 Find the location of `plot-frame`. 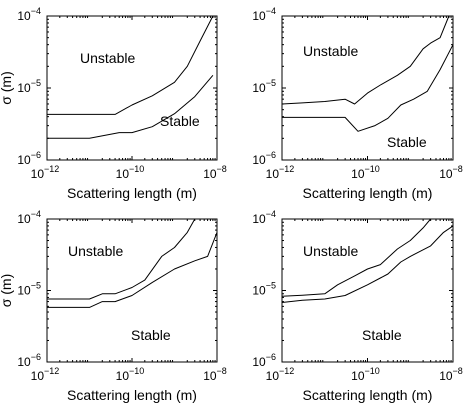

plot-frame is located at coordinates (367, 88).